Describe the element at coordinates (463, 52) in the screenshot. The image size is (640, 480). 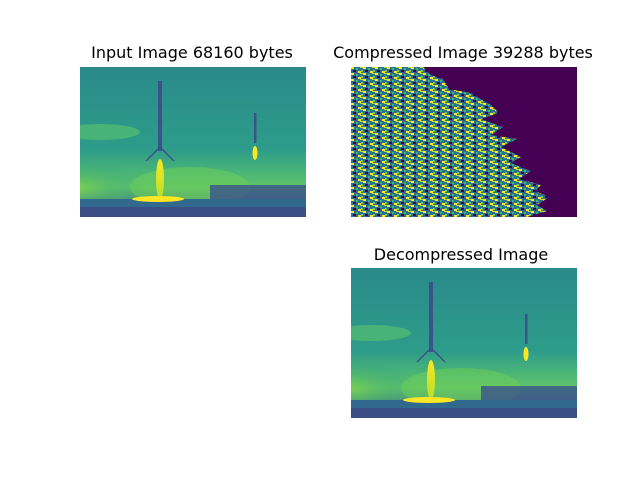
I see `compressed-image-title: Compressed Image 39288 bytes` at that location.